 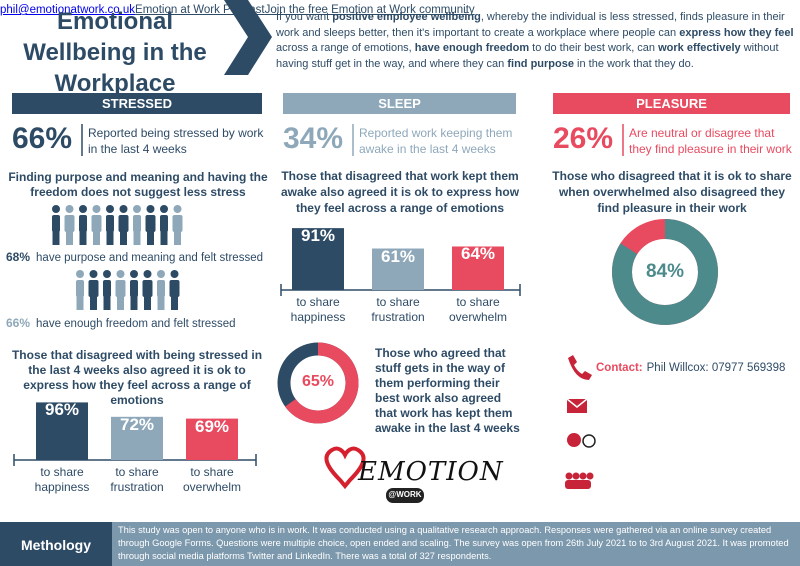 What do you see at coordinates (478, 254) in the screenshot?
I see `bar-value-label: 64%` at bounding box center [478, 254].